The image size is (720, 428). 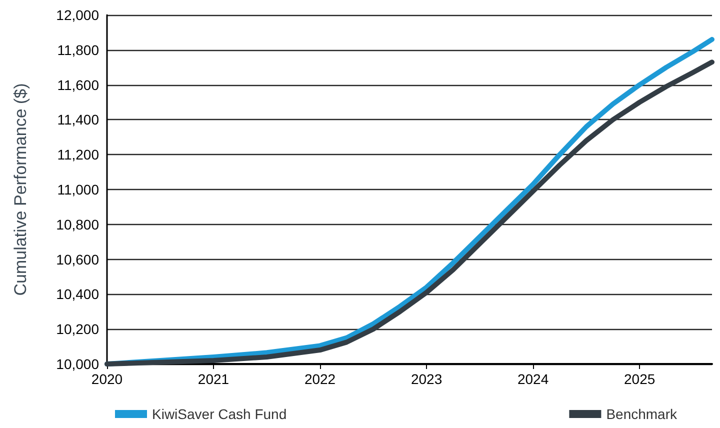 What do you see at coordinates (642, 414) in the screenshot?
I see `legend-label: Benchmark` at bounding box center [642, 414].